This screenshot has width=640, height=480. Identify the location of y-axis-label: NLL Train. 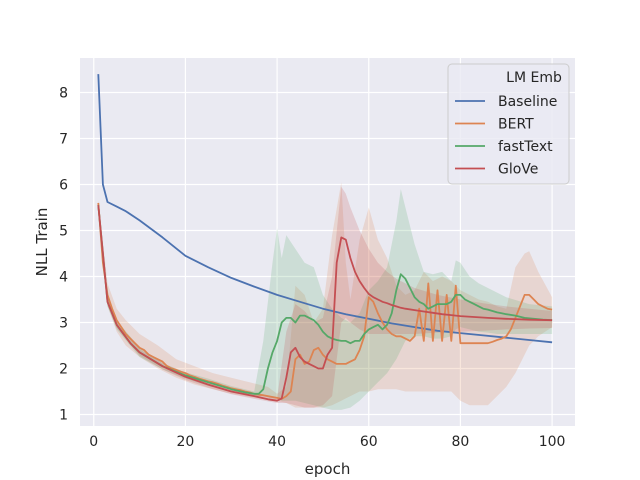
(42, 242).